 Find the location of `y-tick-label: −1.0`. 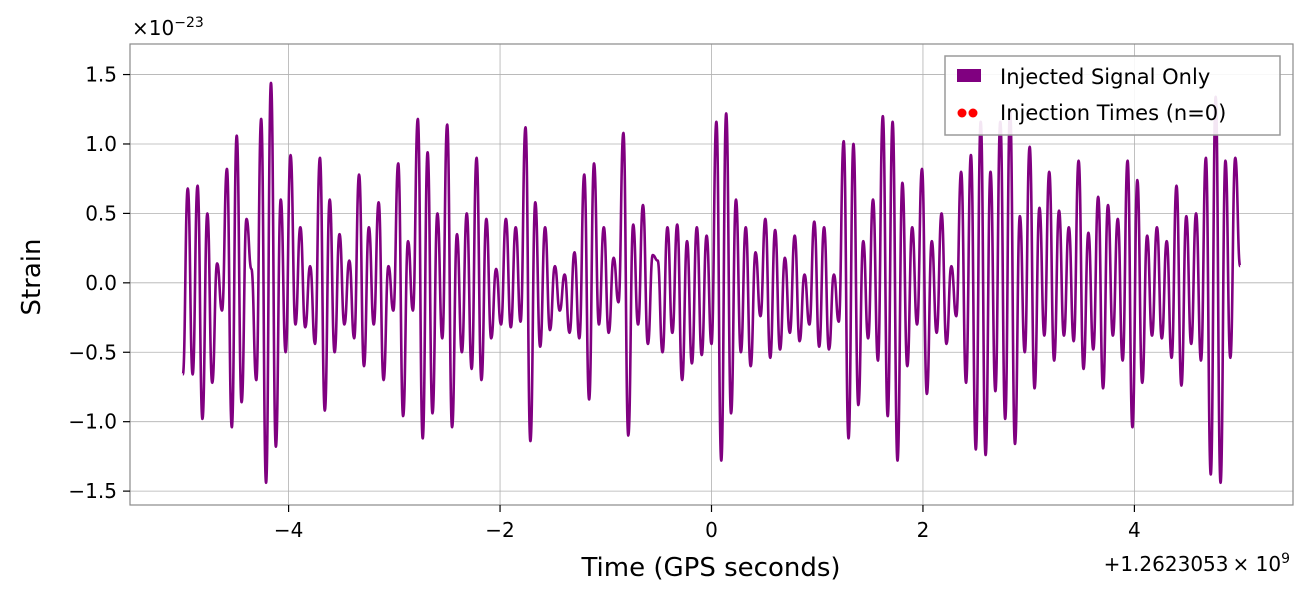

y-tick-label: −1.0 is located at coordinates (92, 422).